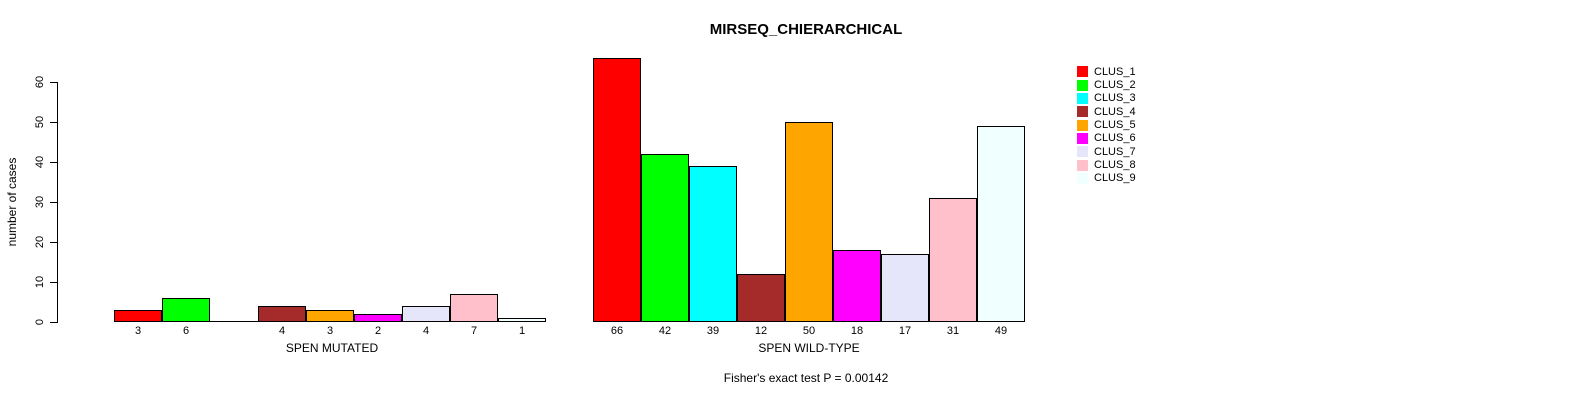 The height and width of the screenshot is (400, 1590). Describe the element at coordinates (330, 316) in the screenshot. I see `bar-clus_5-spen-mutated` at that location.